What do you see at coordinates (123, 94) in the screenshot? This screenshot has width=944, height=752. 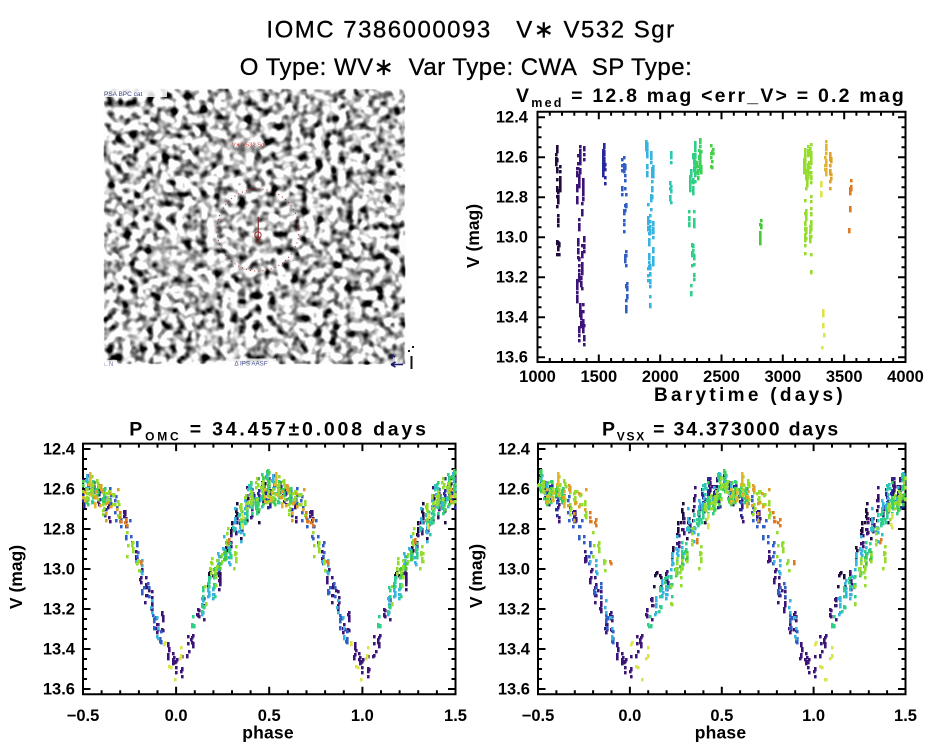 I see `svg-text: PSA BPC cat` at bounding box center [123, 94].